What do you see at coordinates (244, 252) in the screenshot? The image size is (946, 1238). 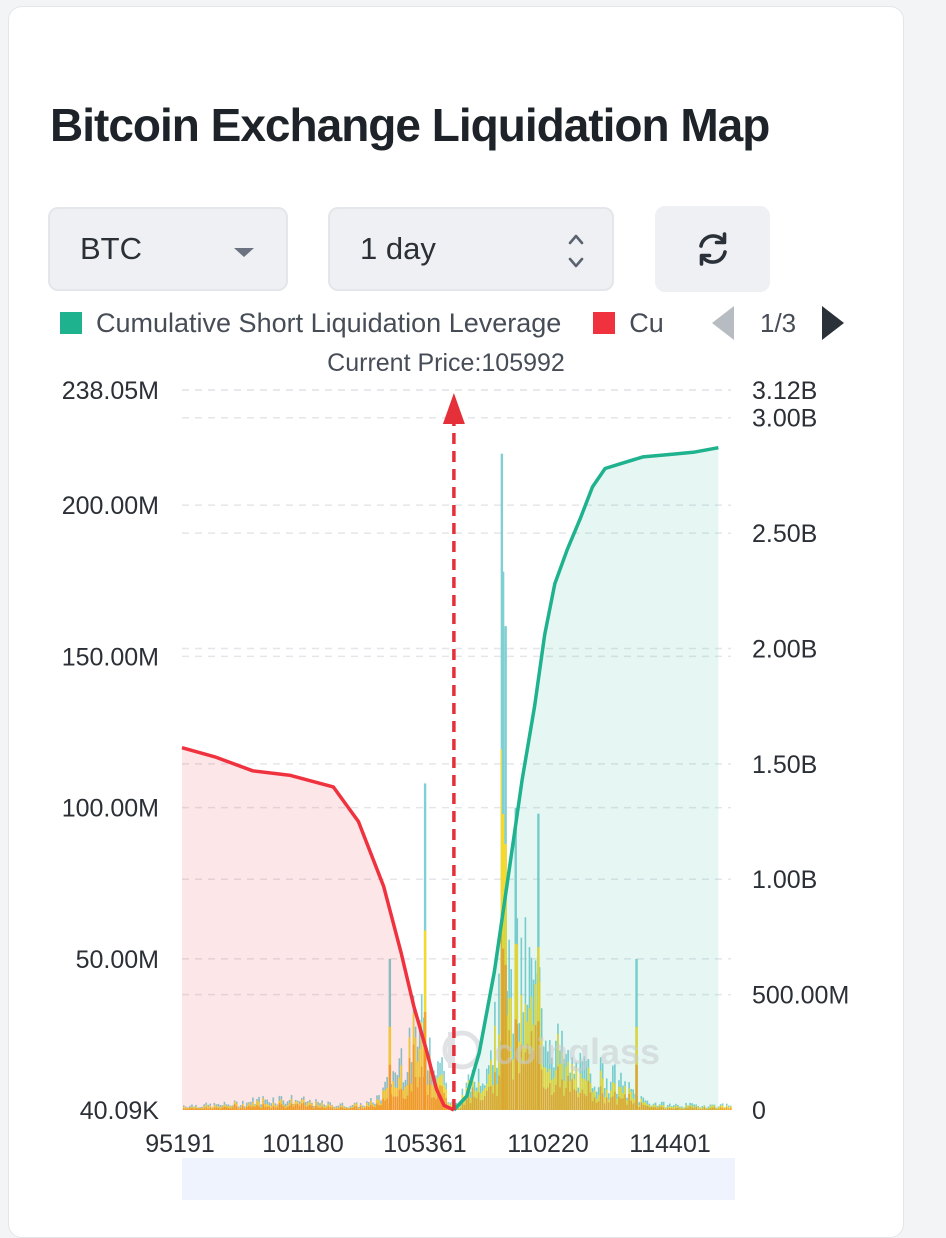 I see `chevron-down-icon` at bounding box center [244, 252].